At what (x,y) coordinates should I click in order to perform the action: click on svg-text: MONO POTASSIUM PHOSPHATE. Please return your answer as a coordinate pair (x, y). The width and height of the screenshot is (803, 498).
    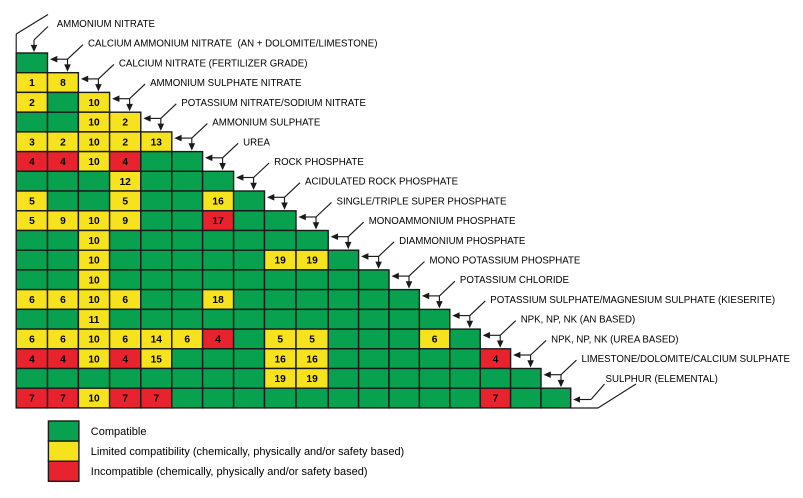
    Looking at the image, I should click on (505, 261).